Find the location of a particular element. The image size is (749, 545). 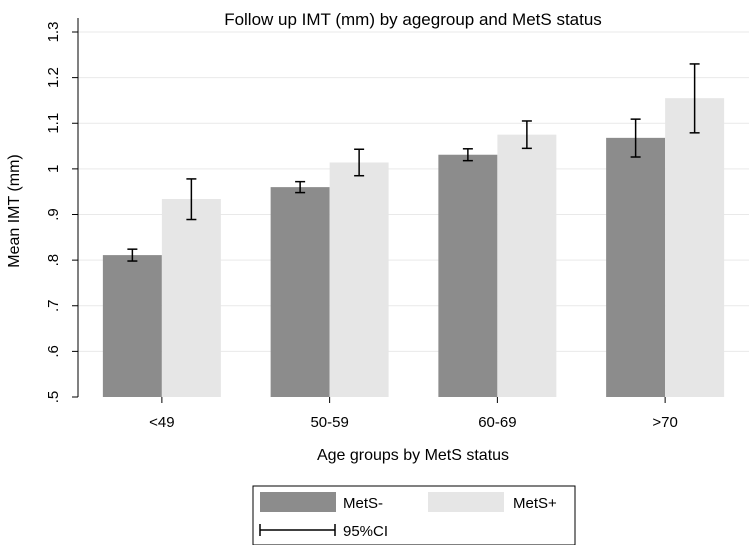

legend-label-mets-plus: MetS+ is located at coordinates (535, 503).